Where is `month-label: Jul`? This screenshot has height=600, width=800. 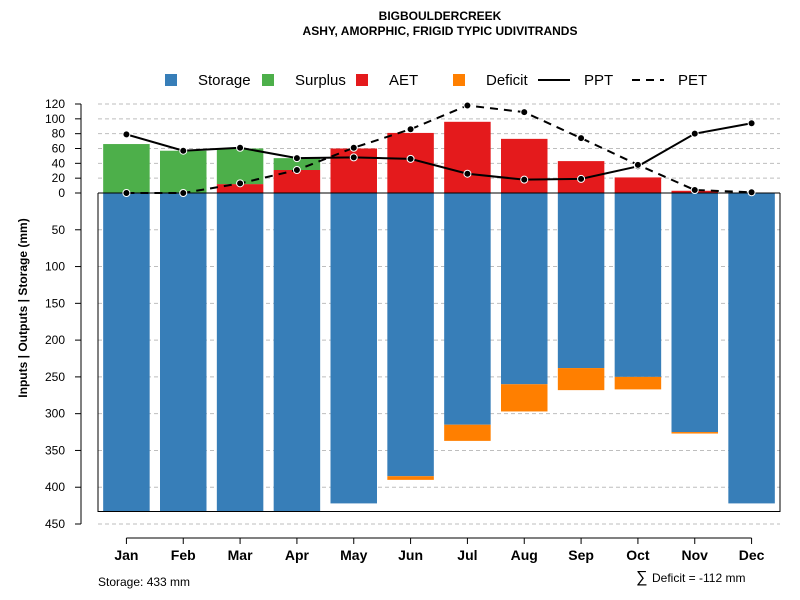
month-label: Jul is located at coordinates (467, 555).